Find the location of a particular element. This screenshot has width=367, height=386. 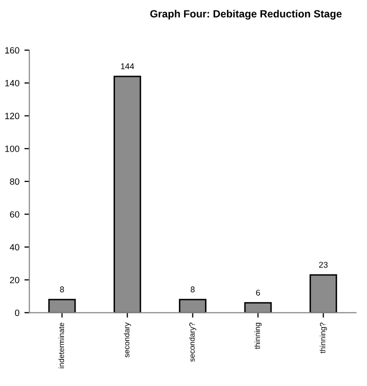

y-tick-label: 20 is located at coordinates (15, 280).